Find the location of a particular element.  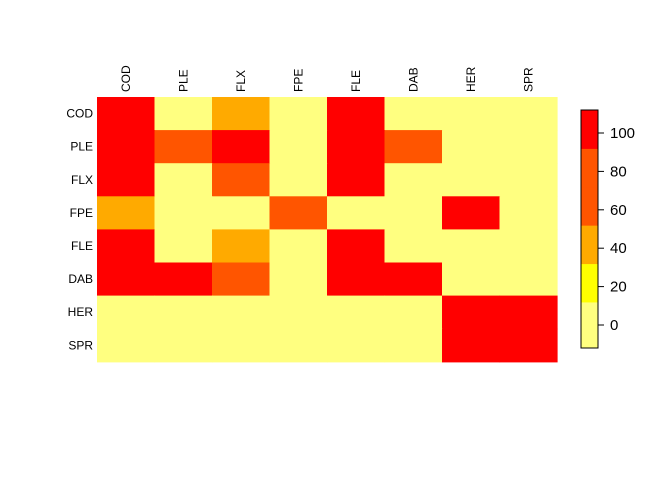

heatmap-cell-dab-dab is located at coordinates (413, 279).